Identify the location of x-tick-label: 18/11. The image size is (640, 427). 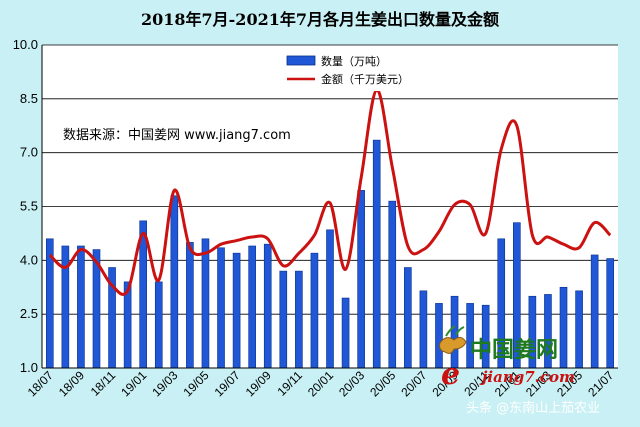
(103, 383).